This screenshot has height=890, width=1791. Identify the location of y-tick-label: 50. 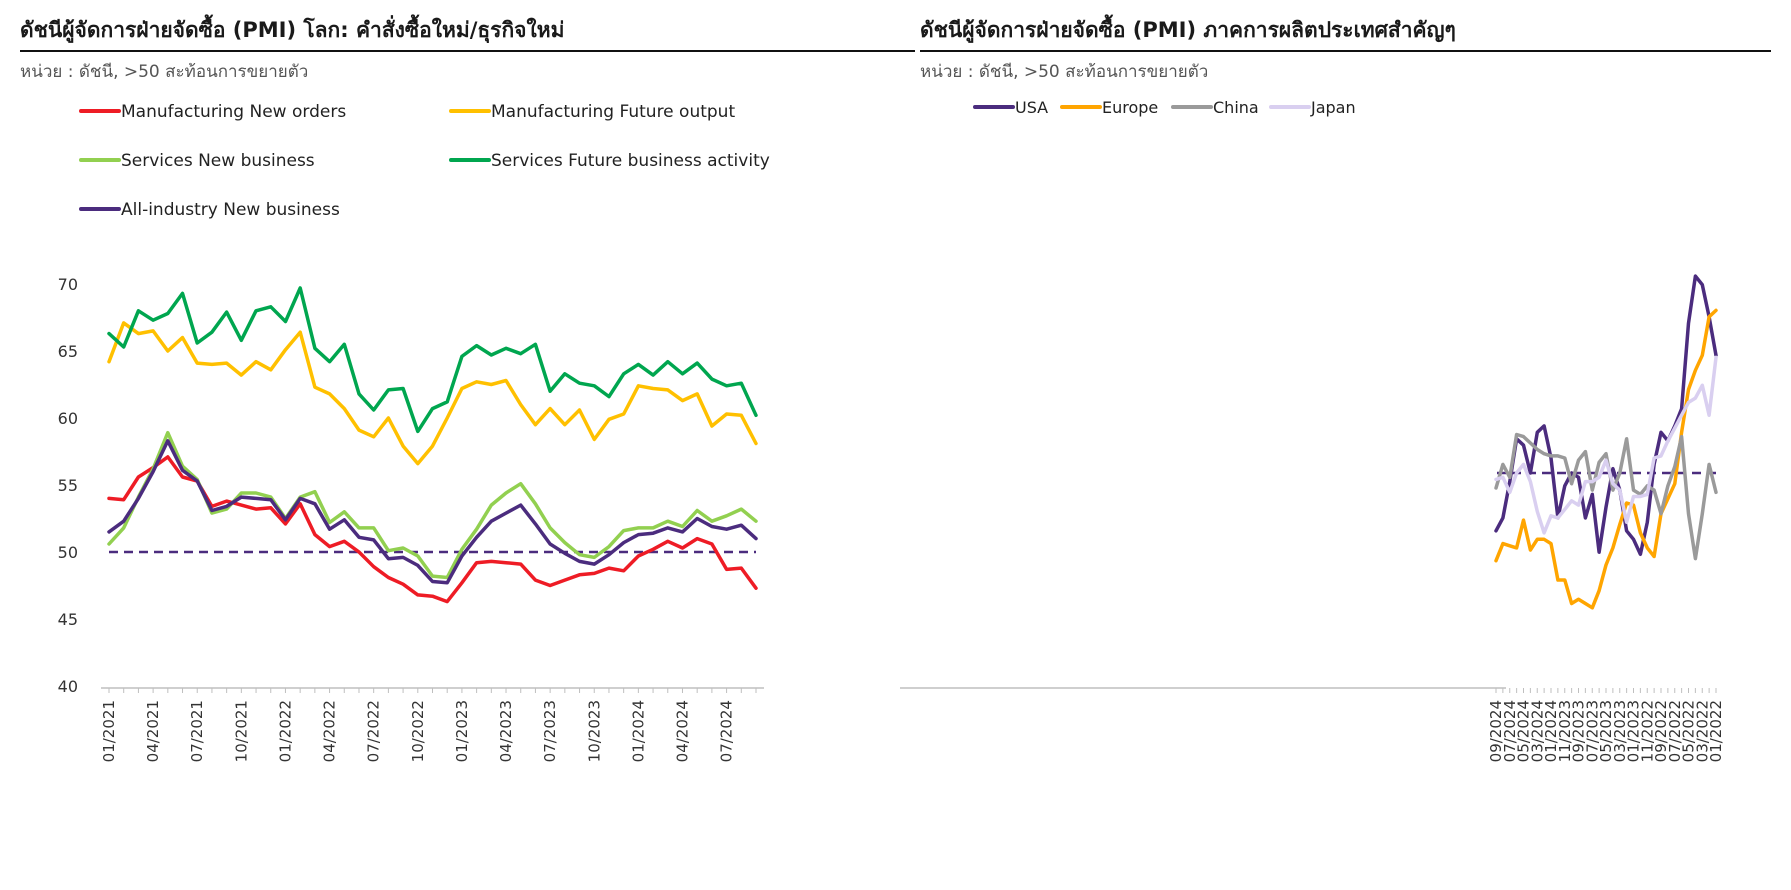
(68, 552).